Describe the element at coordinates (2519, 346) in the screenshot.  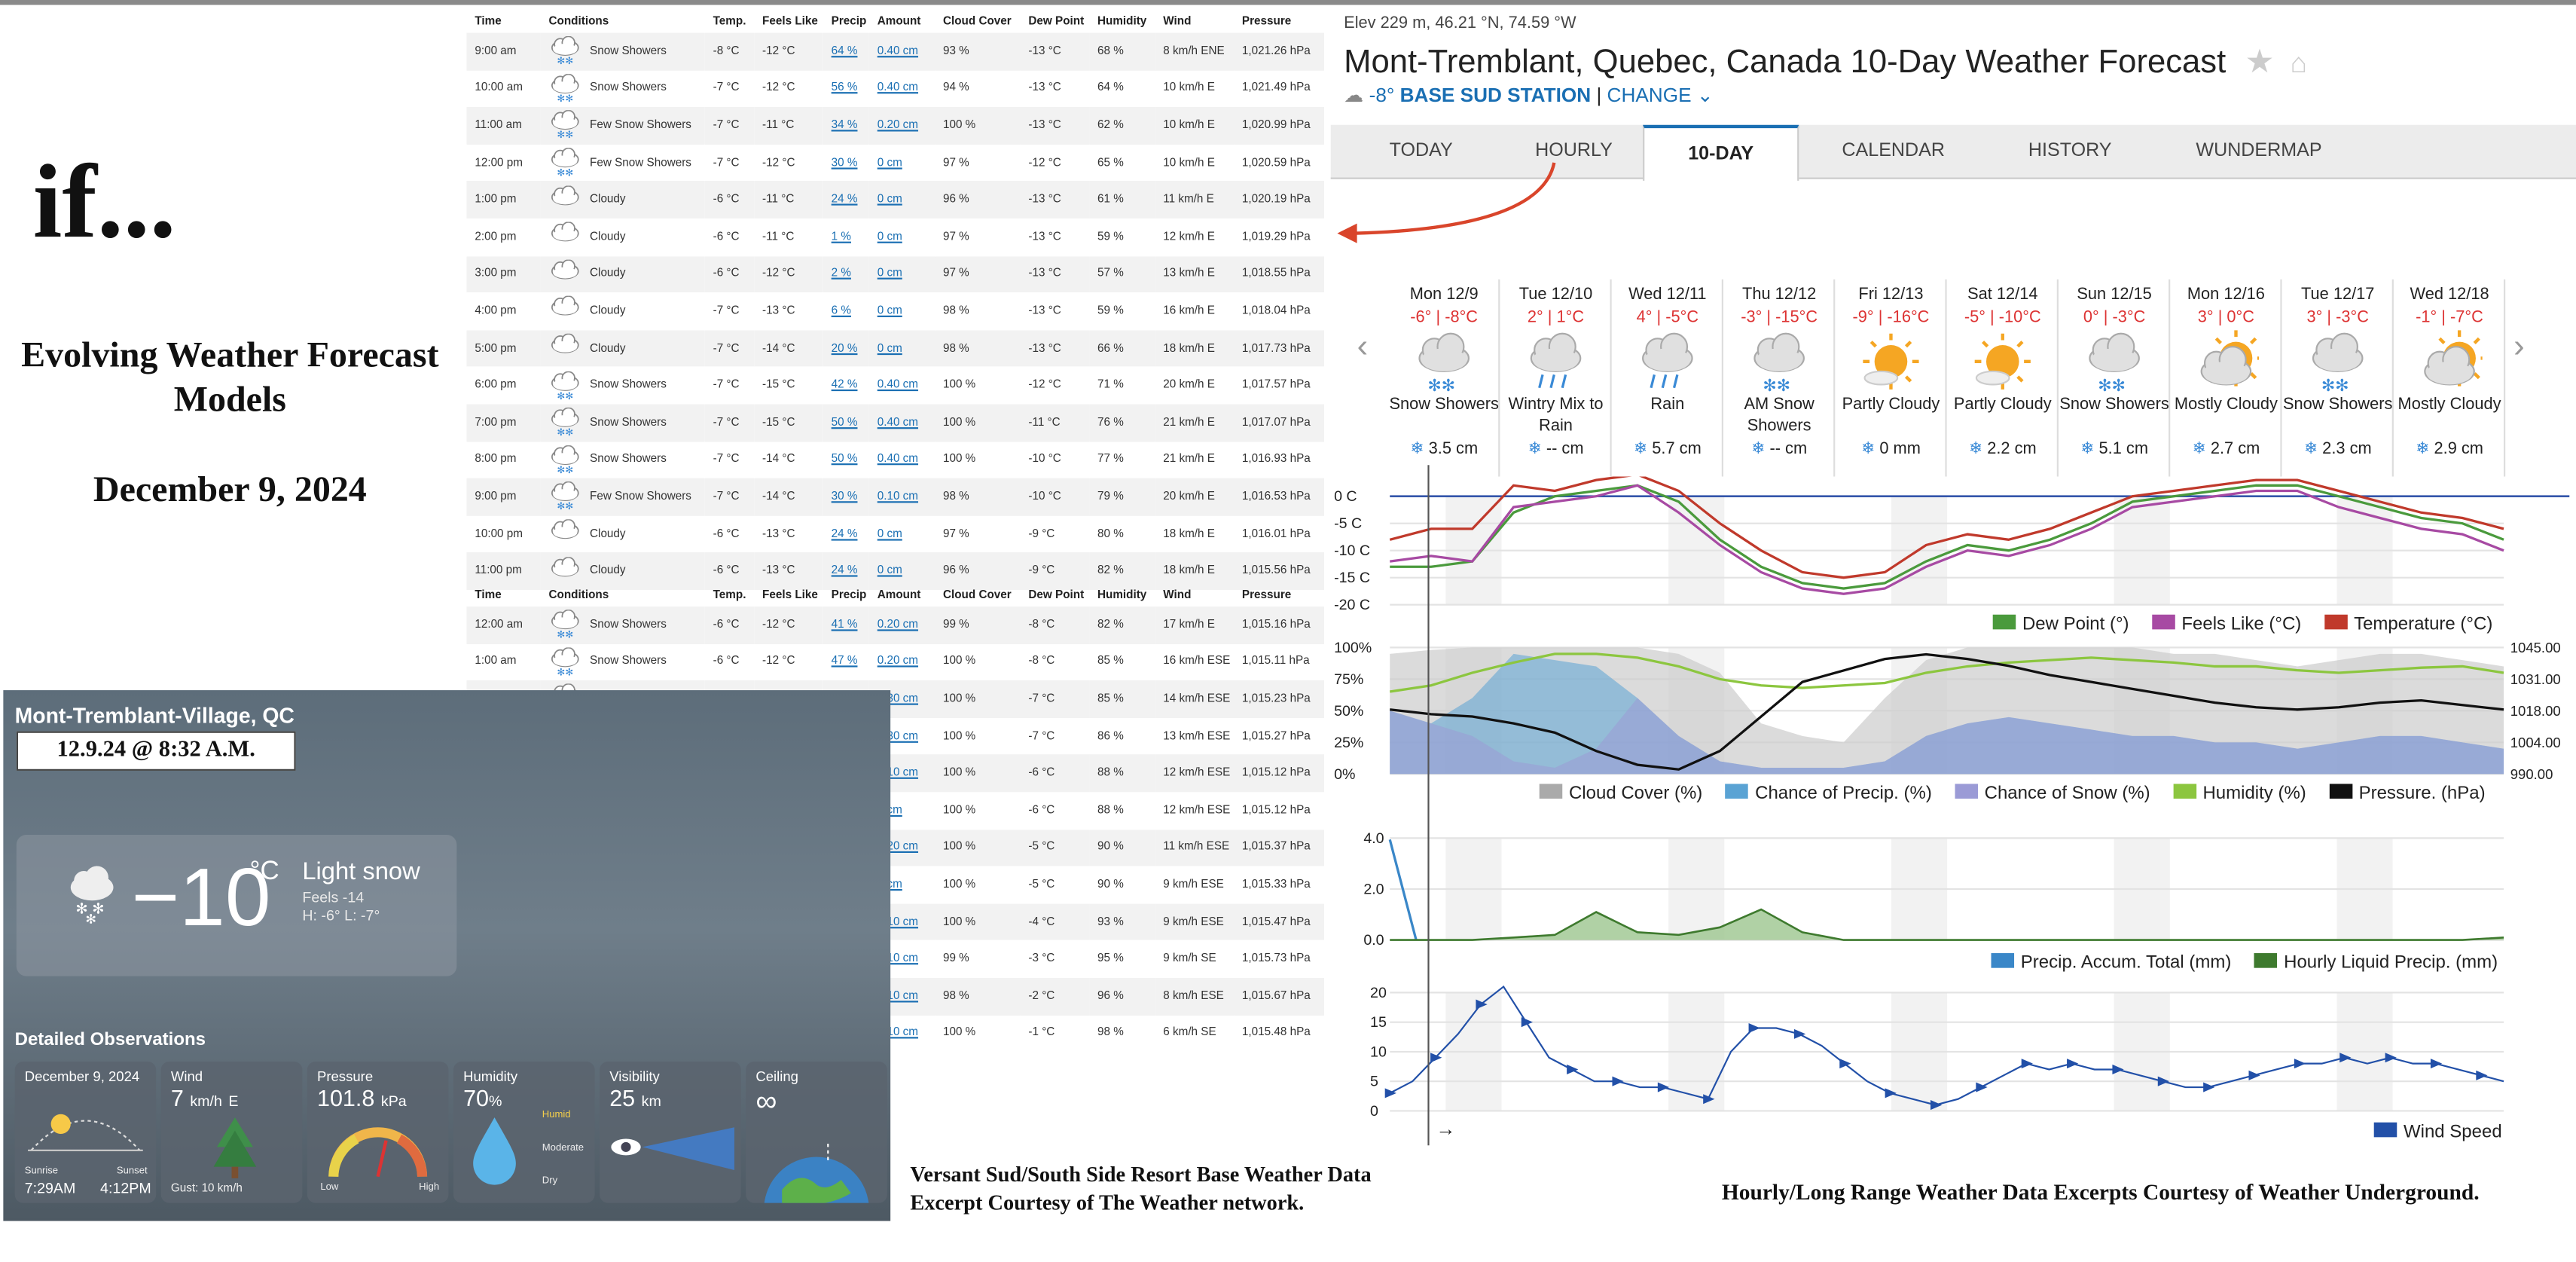
I see `next-arrow-icon: ›` at that location.